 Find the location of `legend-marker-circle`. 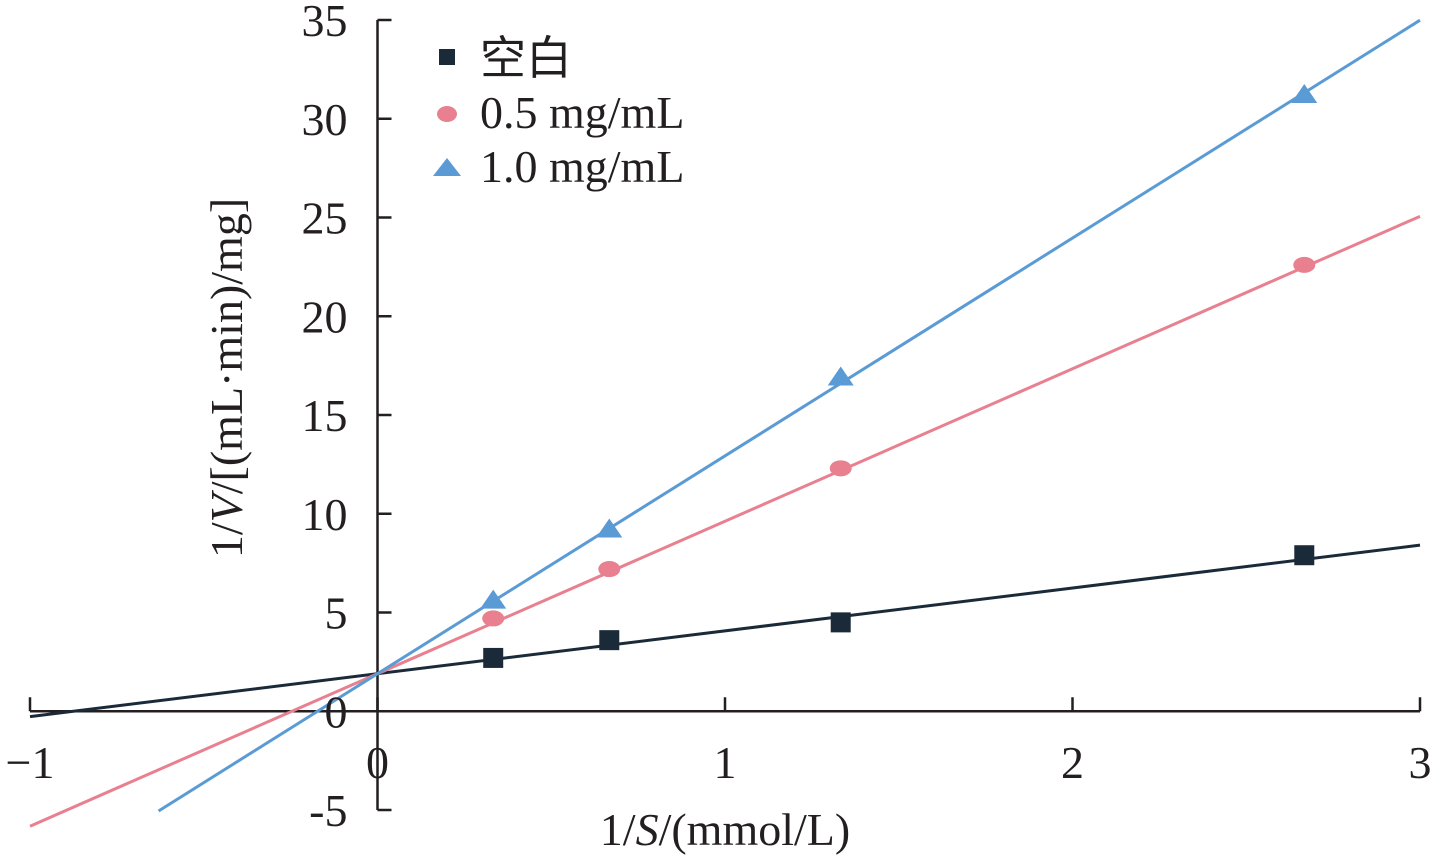

legend-marker-circle is located at coordinates (447, 114).